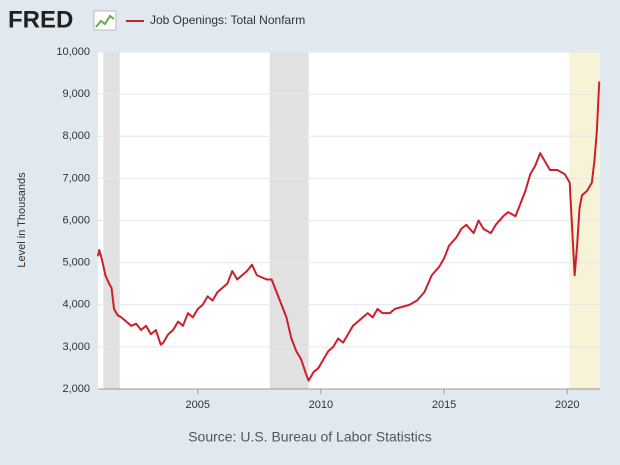 The height and width of the screenshot is (465, 620). I want to click on y-tick-label: 10,000, so click(73, 52).